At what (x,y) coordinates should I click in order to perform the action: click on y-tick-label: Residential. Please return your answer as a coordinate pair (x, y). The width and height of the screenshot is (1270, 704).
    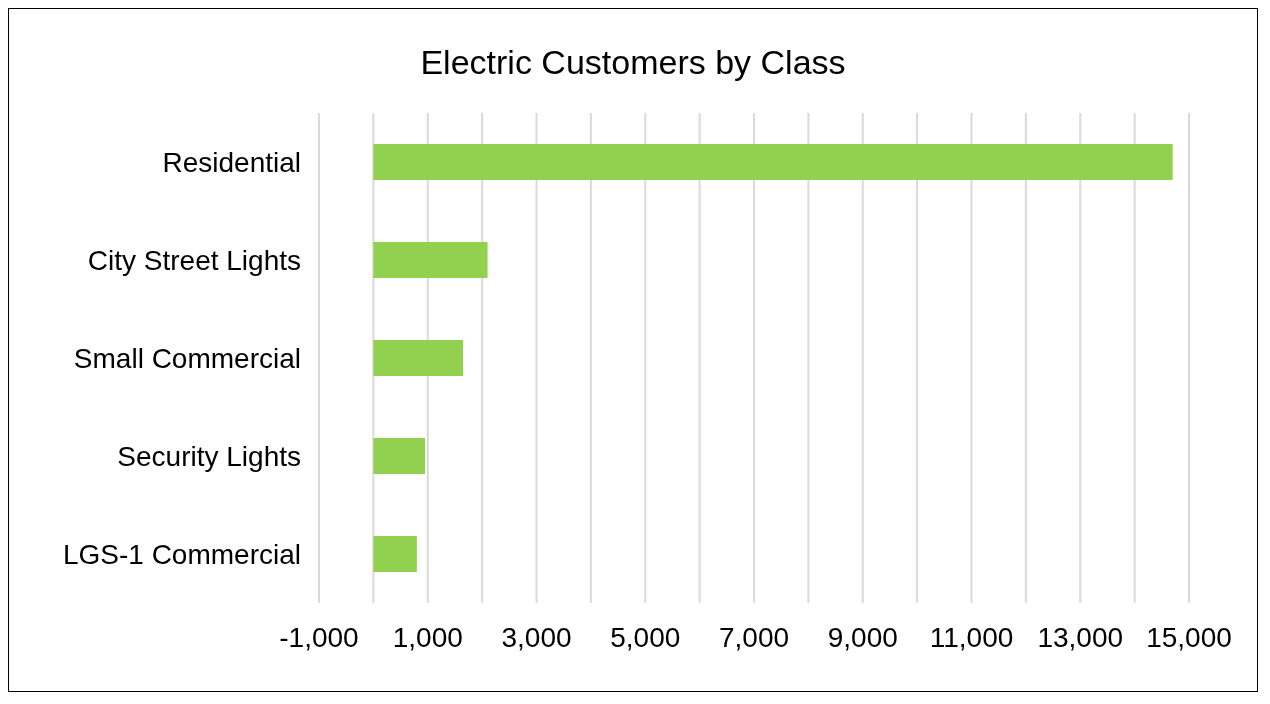
    Looking at the image, I should click on (231, 162).